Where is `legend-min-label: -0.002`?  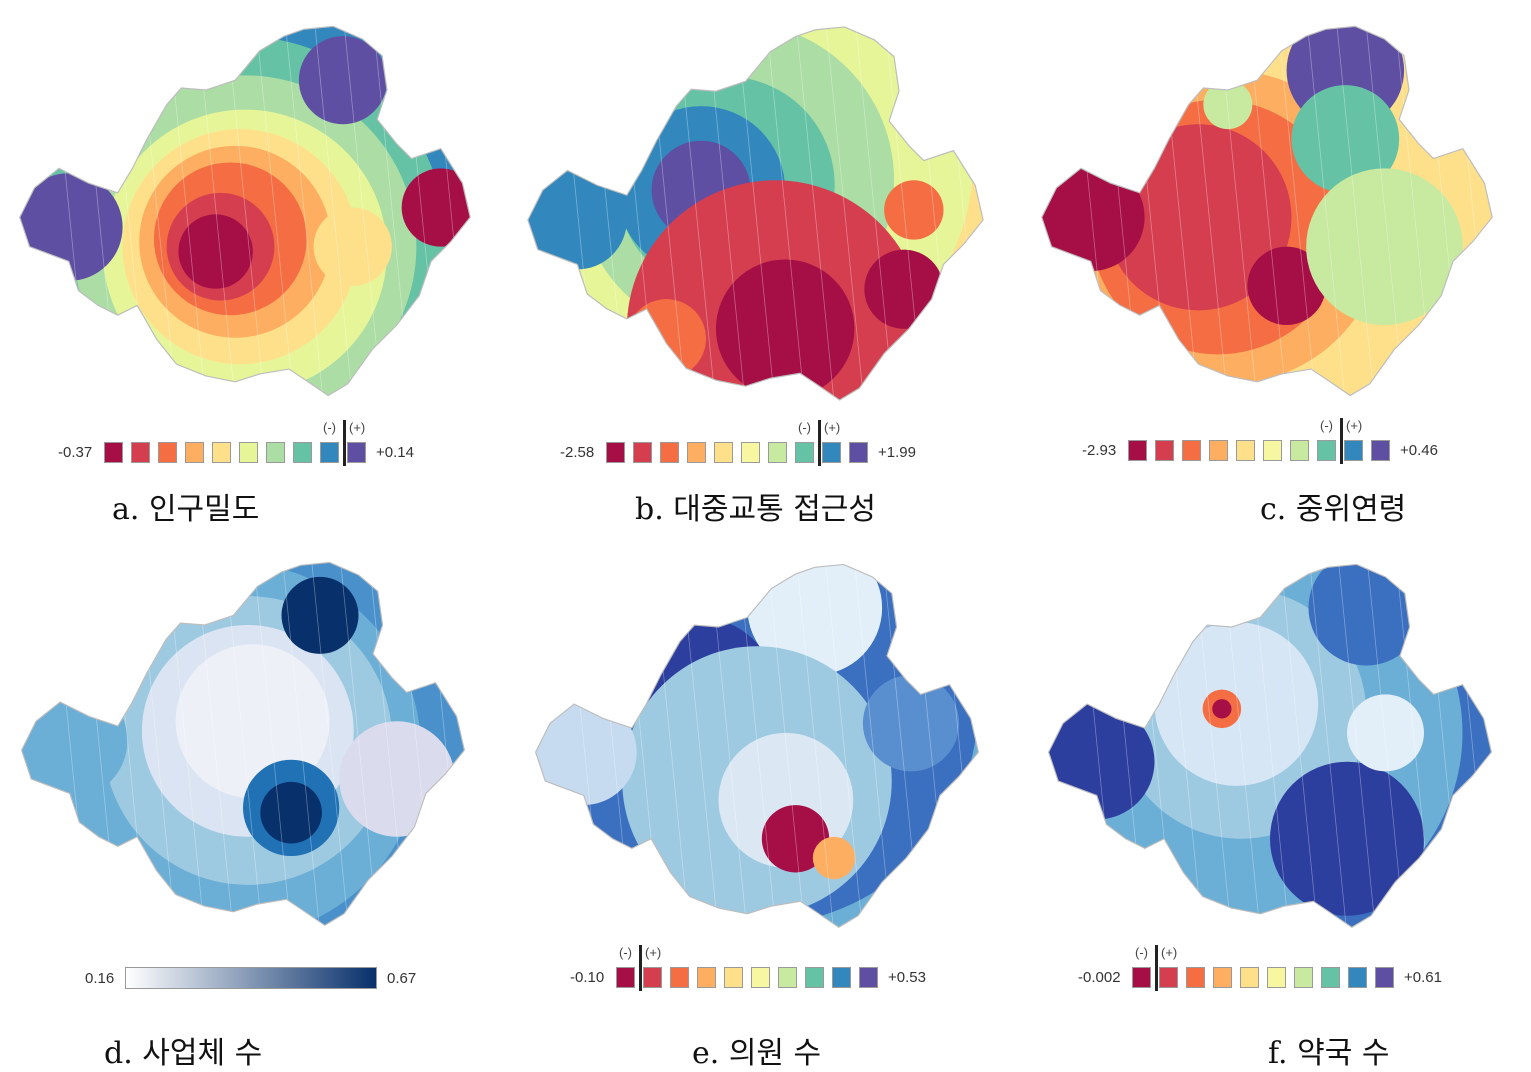 legend-min-label: -0.002 is located at coordinates (1099, 977).